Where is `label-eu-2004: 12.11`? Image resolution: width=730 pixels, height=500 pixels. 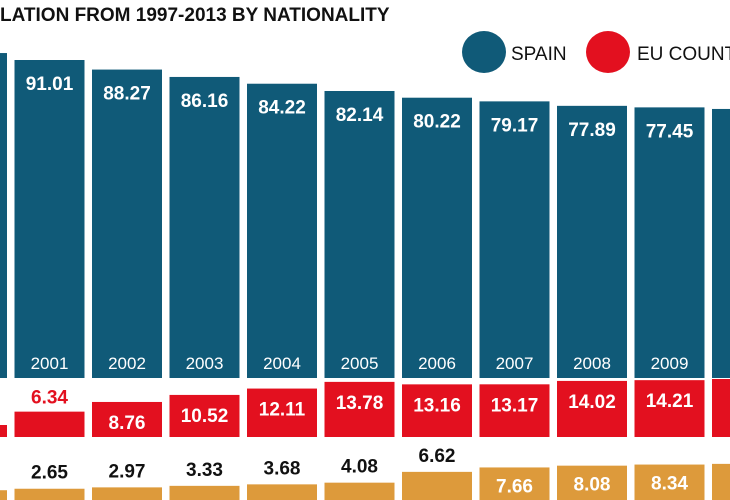
label-eu-2004: 12.11 is located at coordinates (282, 410).